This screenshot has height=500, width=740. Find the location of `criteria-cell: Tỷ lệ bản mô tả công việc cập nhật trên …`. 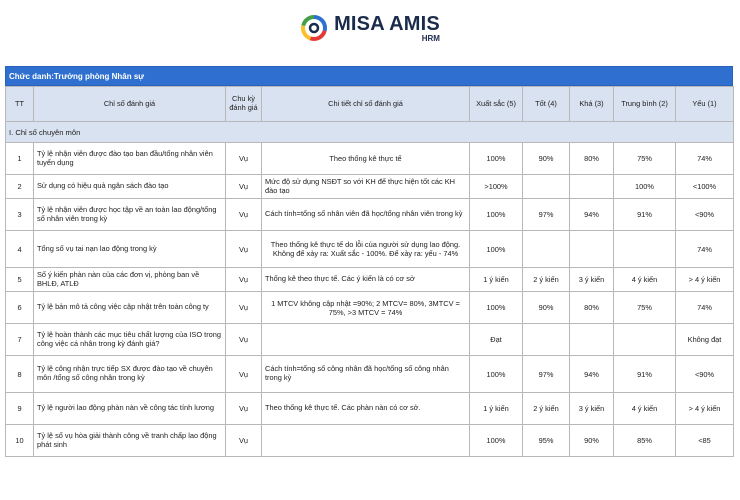

criteria-cell: Tỷ lệ bản mô tả công việc cập nhật trên … is located at coordinates (129, 307).